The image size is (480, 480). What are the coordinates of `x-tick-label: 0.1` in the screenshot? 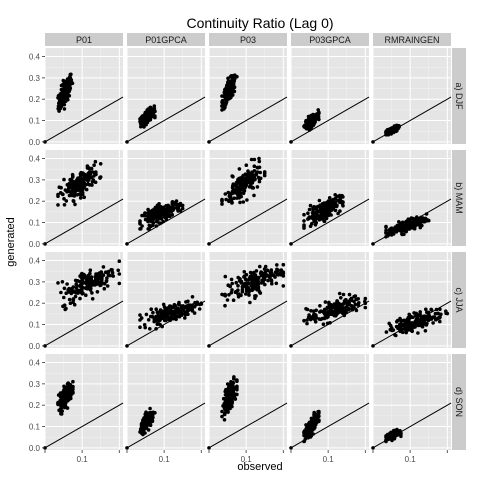 It's located at (329, 459).